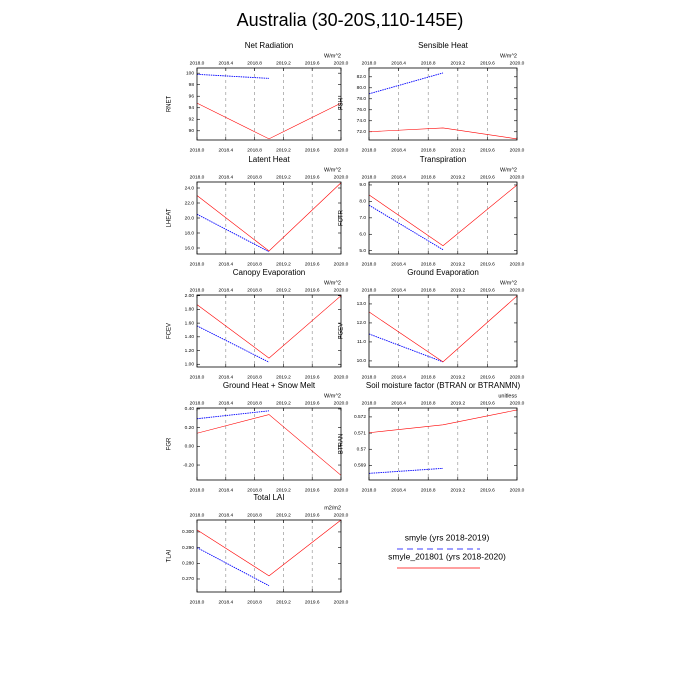  What do you see at coordinates (362, 304) in the screenshot?
I see `y-tick-label: 13.0` at bounding box center [362, 304].